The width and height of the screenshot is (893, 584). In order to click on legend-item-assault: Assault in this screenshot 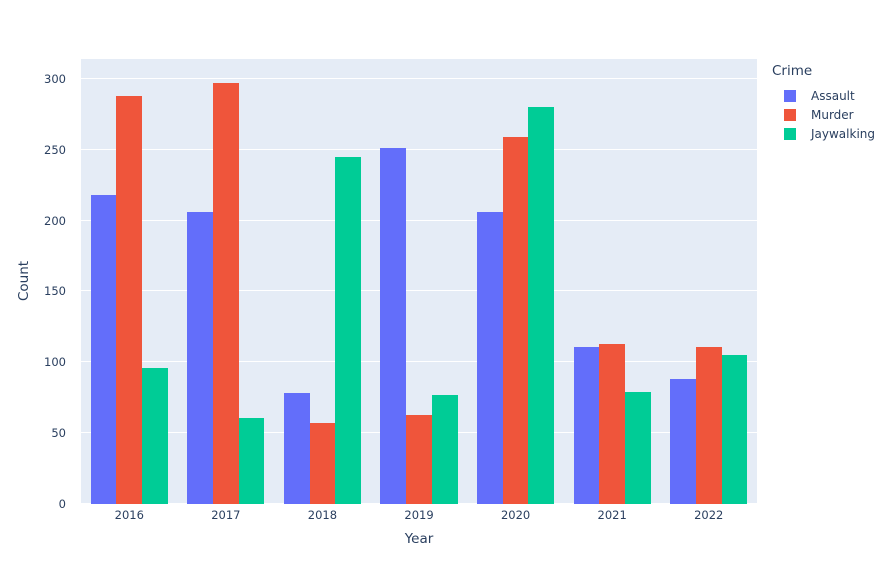, I will do `click(823, 95)`.